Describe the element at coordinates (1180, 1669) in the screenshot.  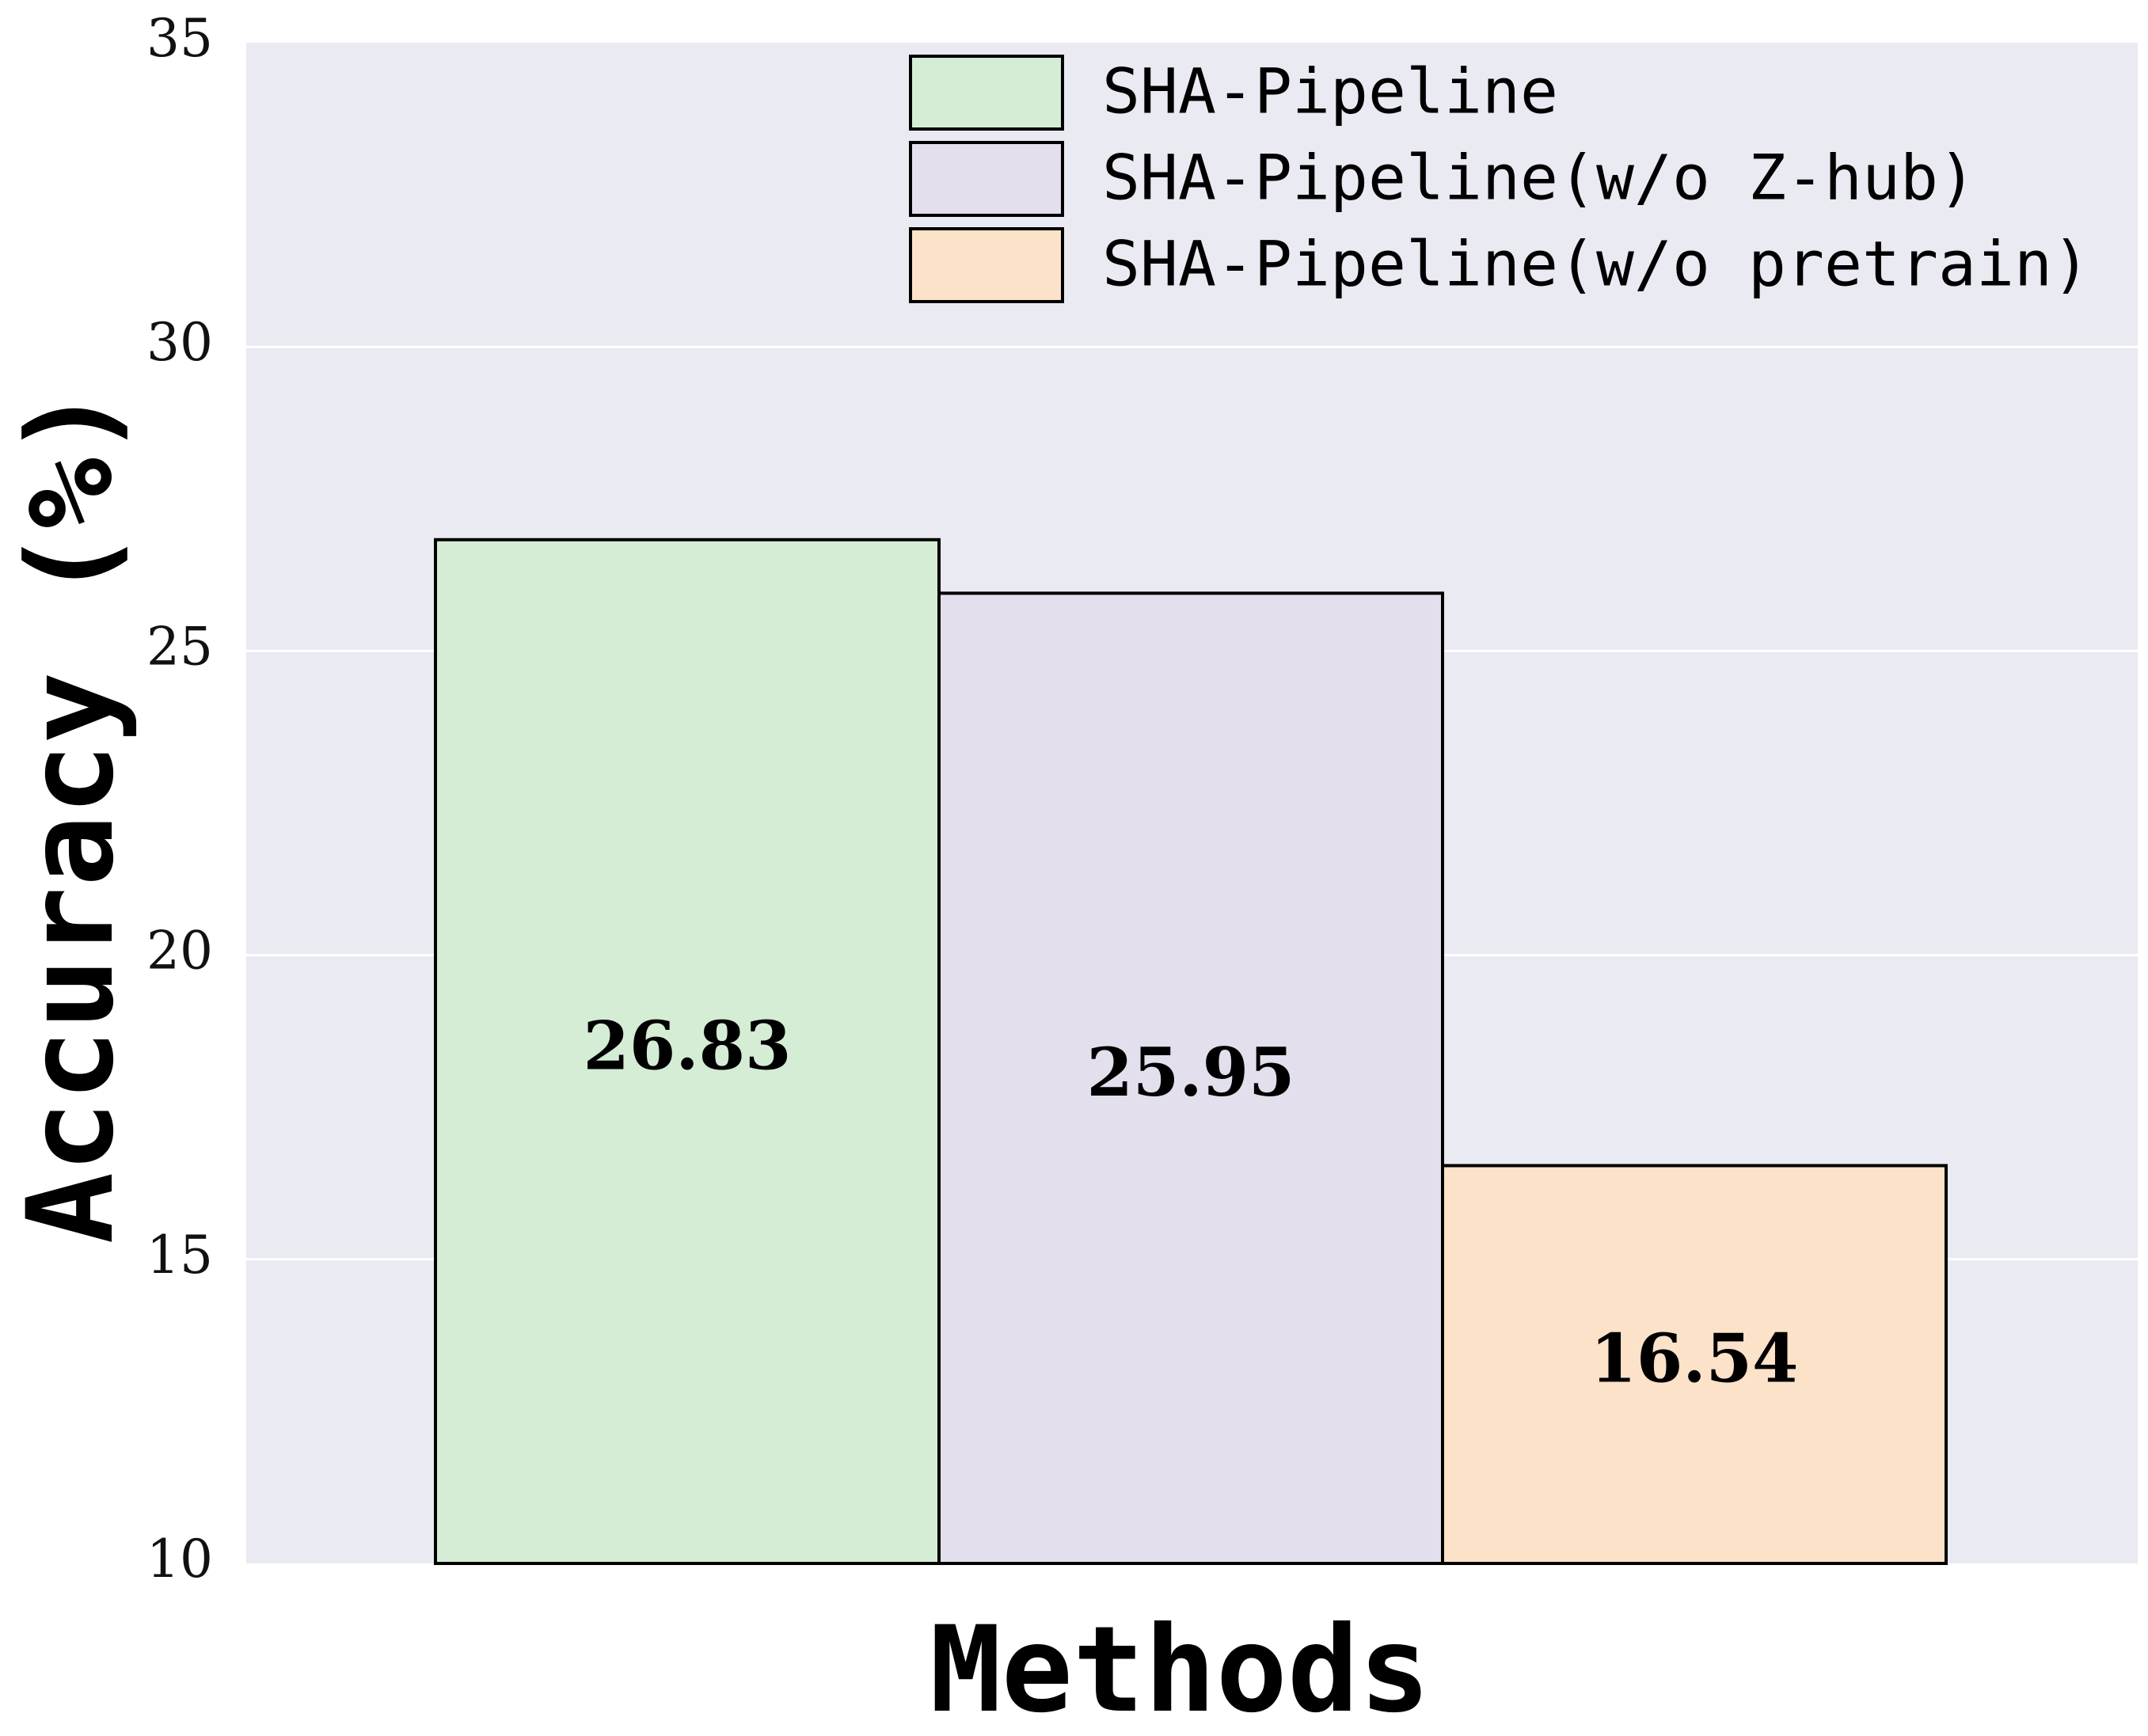
I see `x-axis-title: Methods` at that location.